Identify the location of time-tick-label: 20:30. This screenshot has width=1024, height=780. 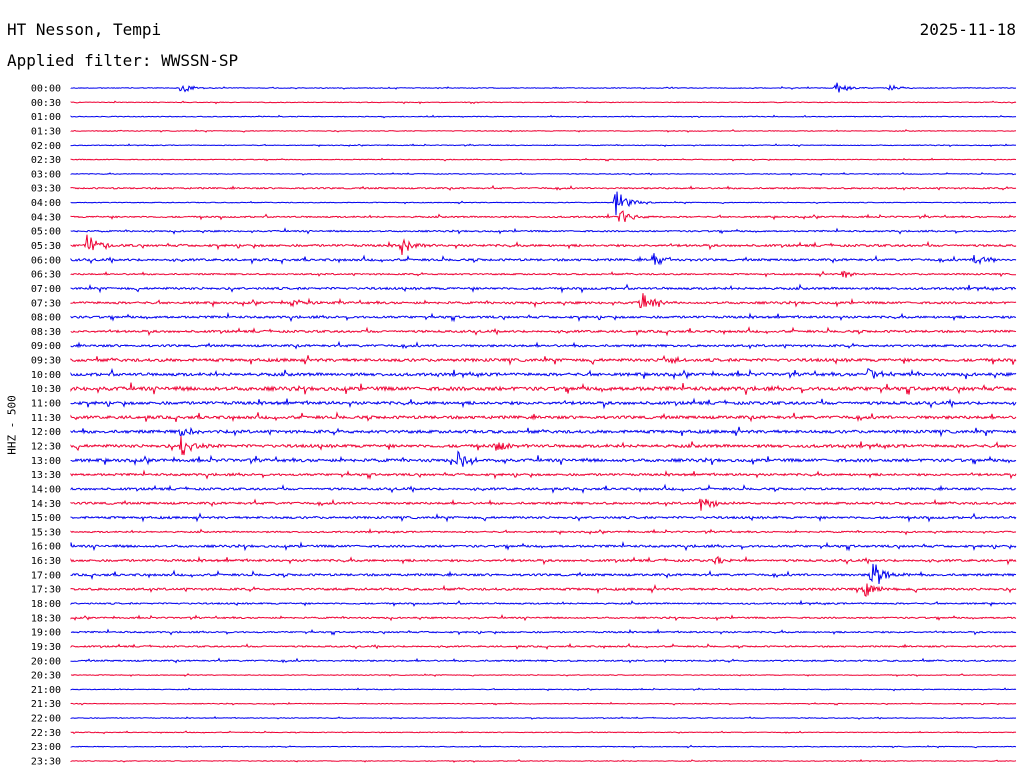
(46, 676).